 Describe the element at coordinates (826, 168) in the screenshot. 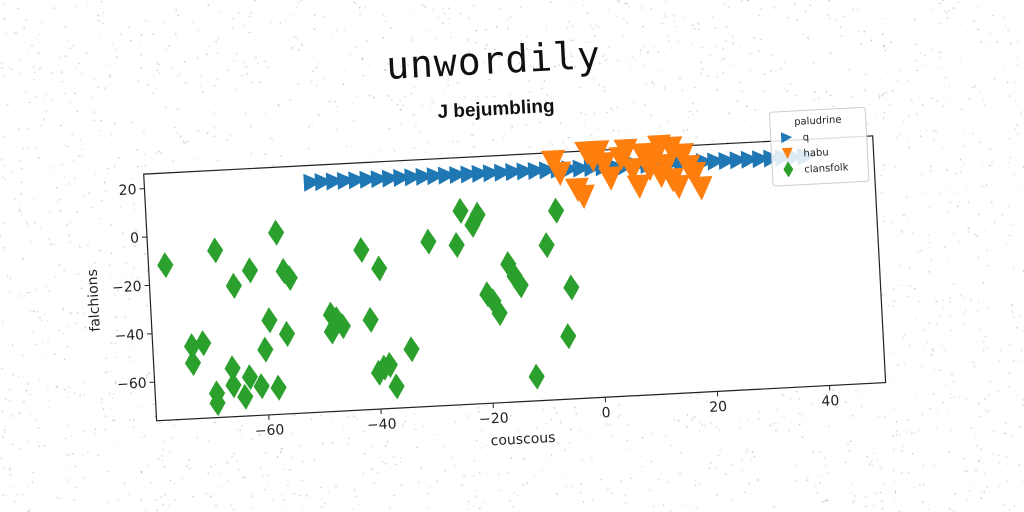

I see `legend-label: clansfolk` at that location.